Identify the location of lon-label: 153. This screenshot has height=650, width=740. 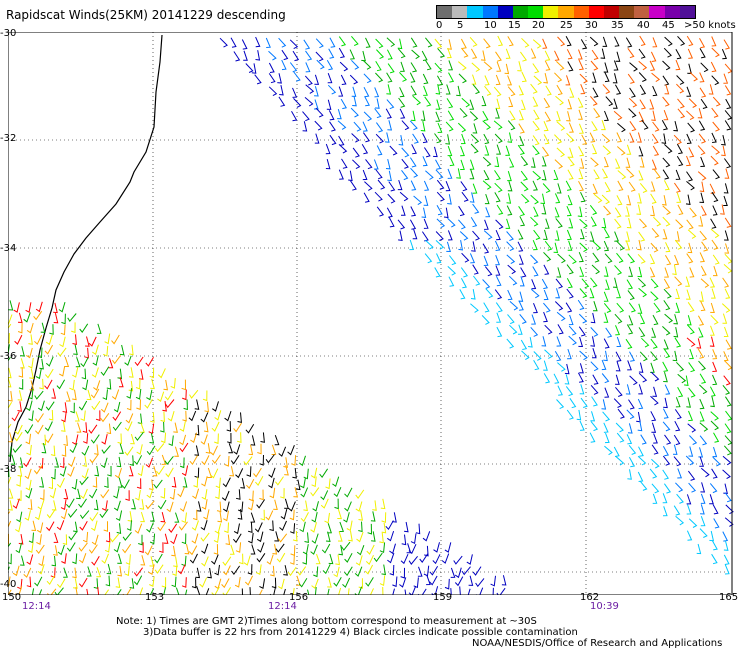
(155, 597).